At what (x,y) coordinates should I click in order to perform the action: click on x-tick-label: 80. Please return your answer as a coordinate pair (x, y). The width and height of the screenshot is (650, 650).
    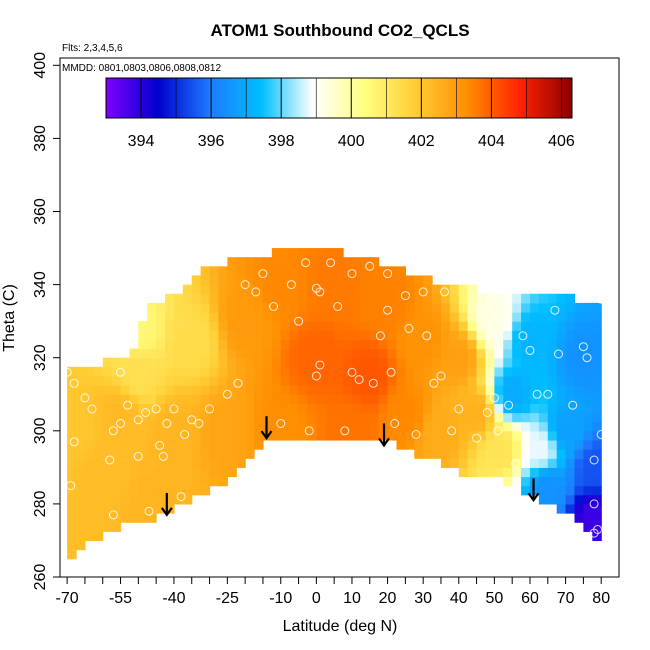
    Looking at the image, I should click on (601, 598).